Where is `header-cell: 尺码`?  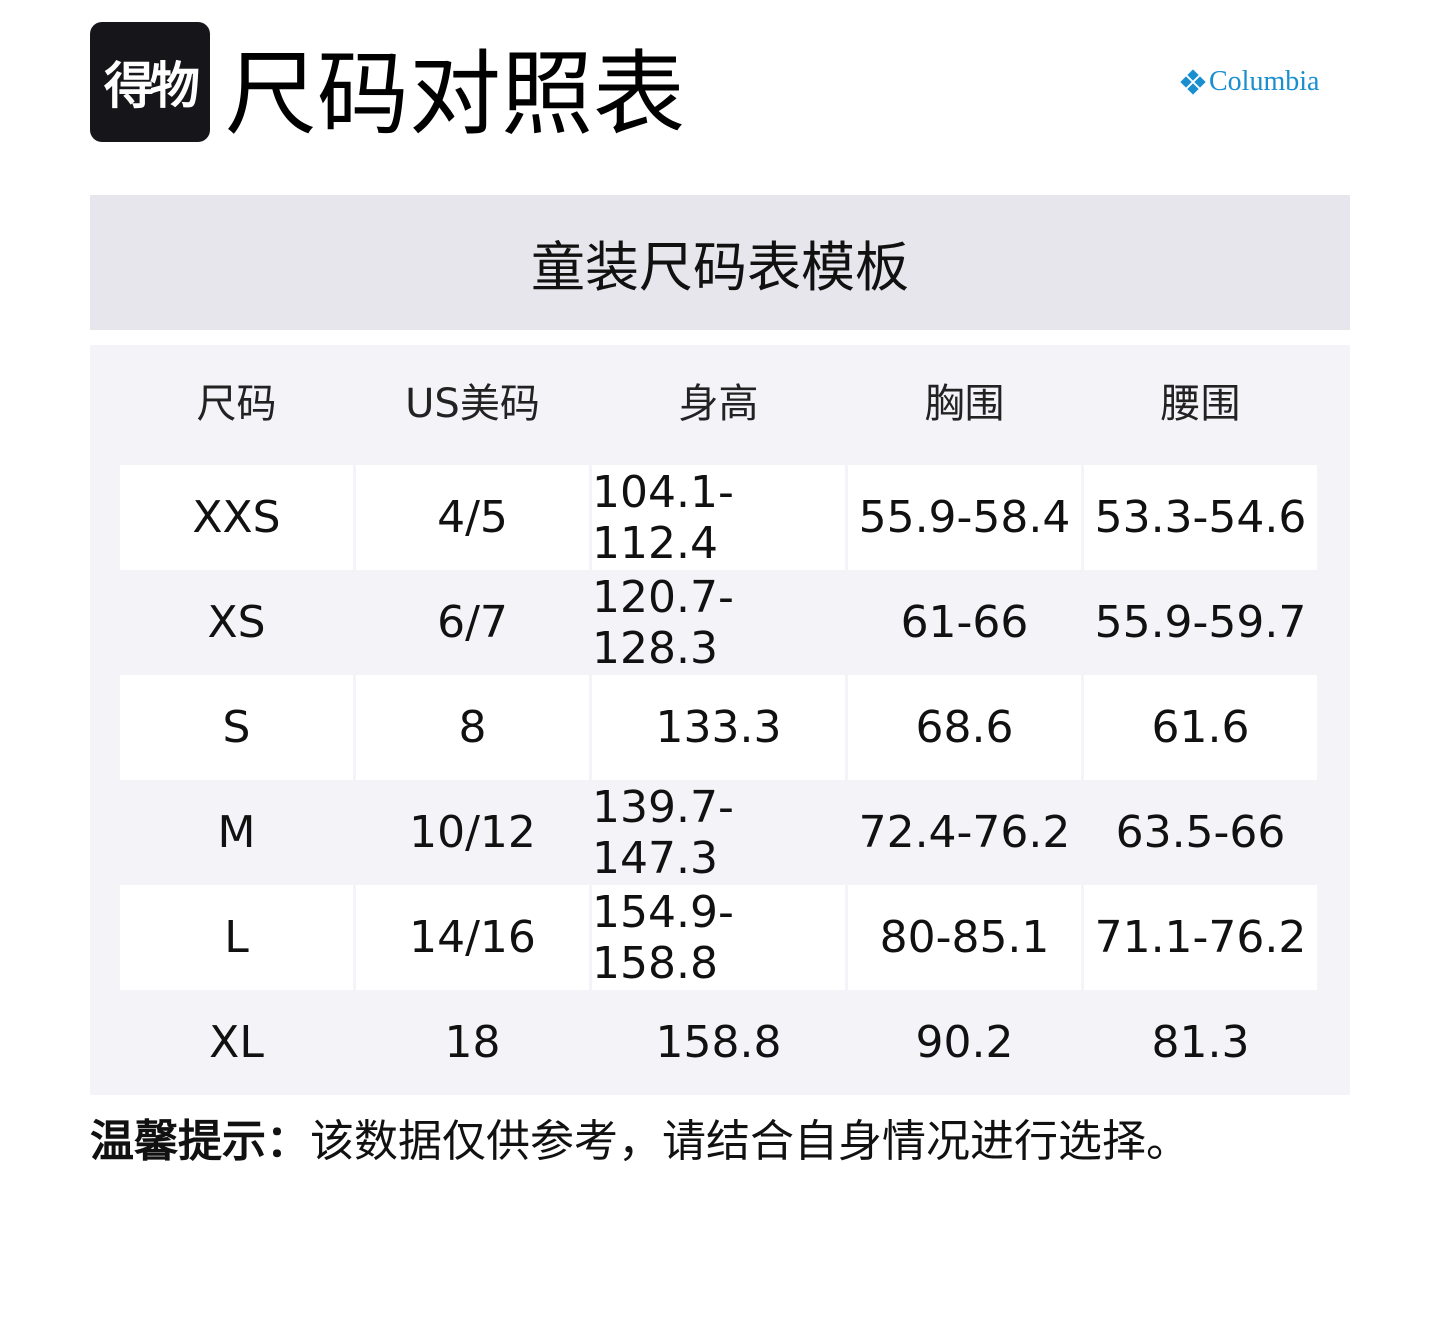 header-cell: 尺码 is located at coordinates (236, 404).